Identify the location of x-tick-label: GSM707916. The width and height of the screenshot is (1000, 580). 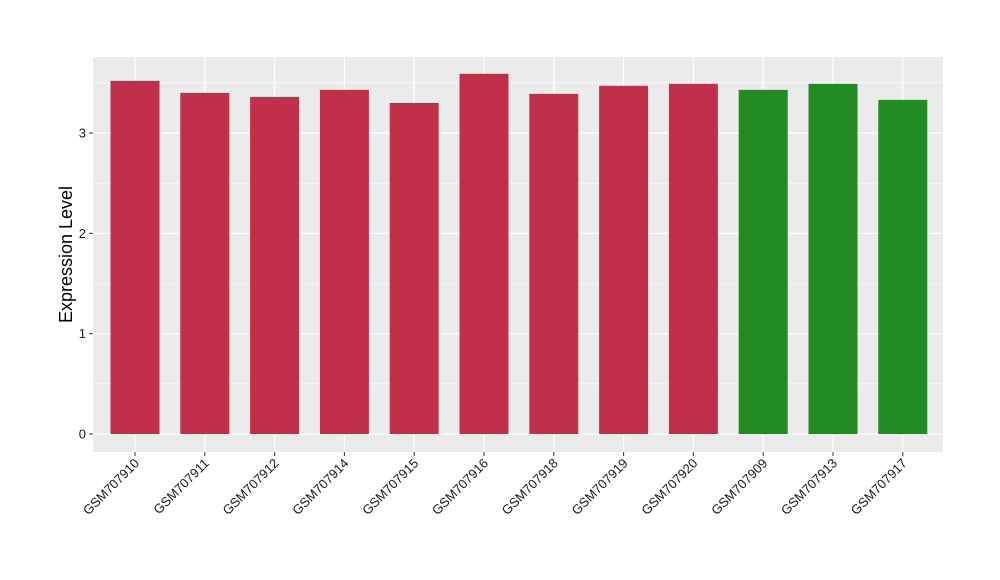
(460, 487).